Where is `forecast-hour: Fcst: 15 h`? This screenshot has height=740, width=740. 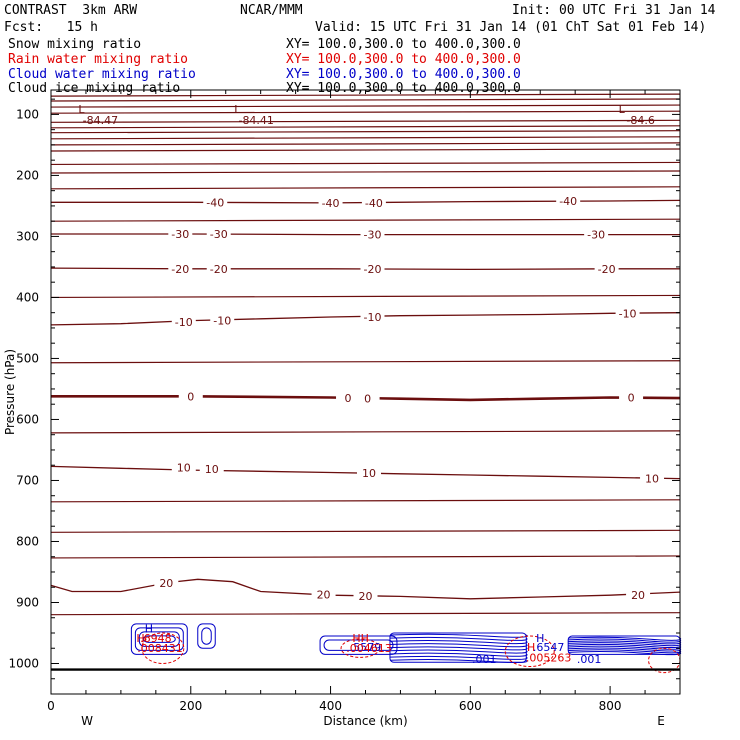
forecast-hour: Fcst: 15 h is located at coordinates (51, 27).